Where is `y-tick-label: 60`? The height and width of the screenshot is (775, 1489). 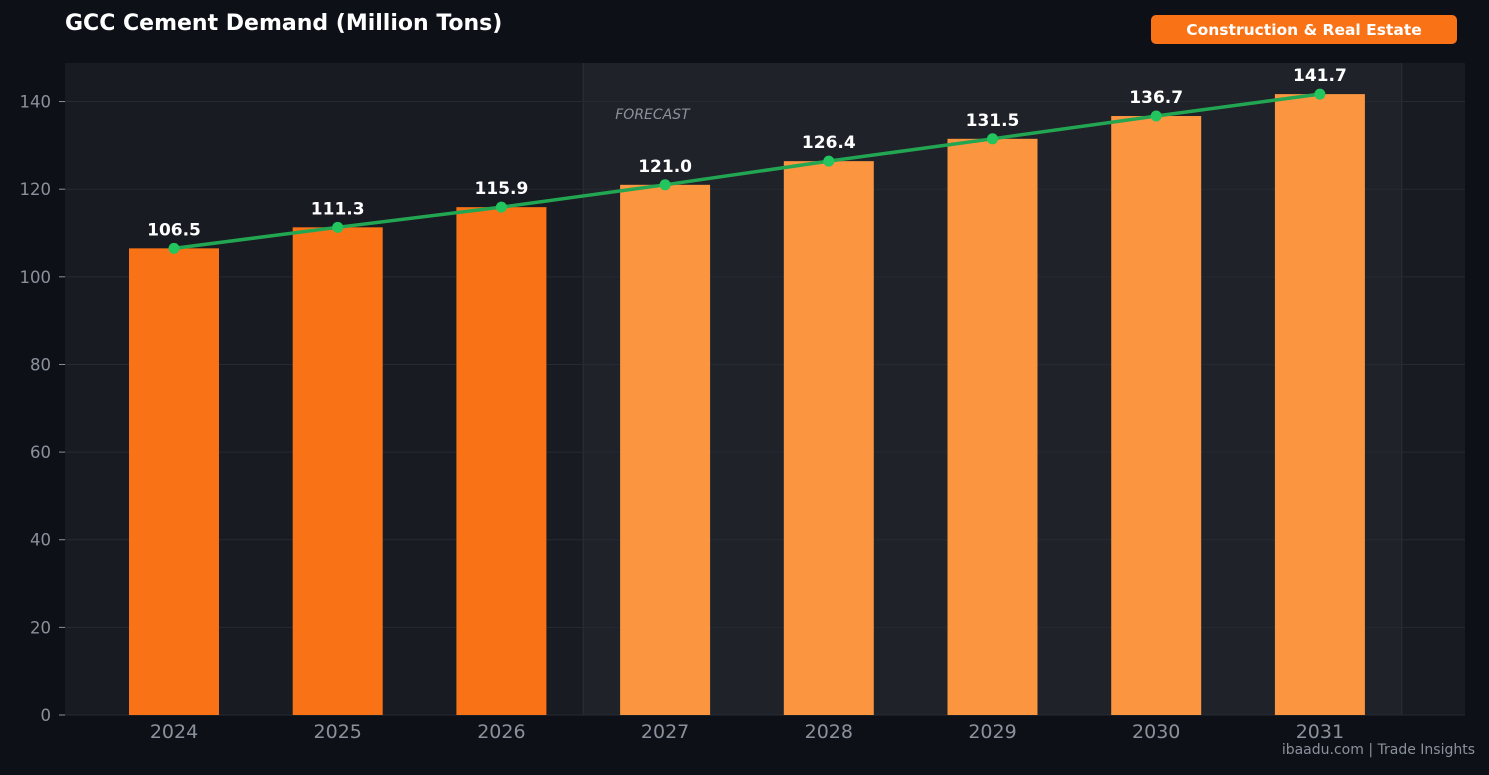 y-tick-label: 60 is located at coordinates (40, 452).